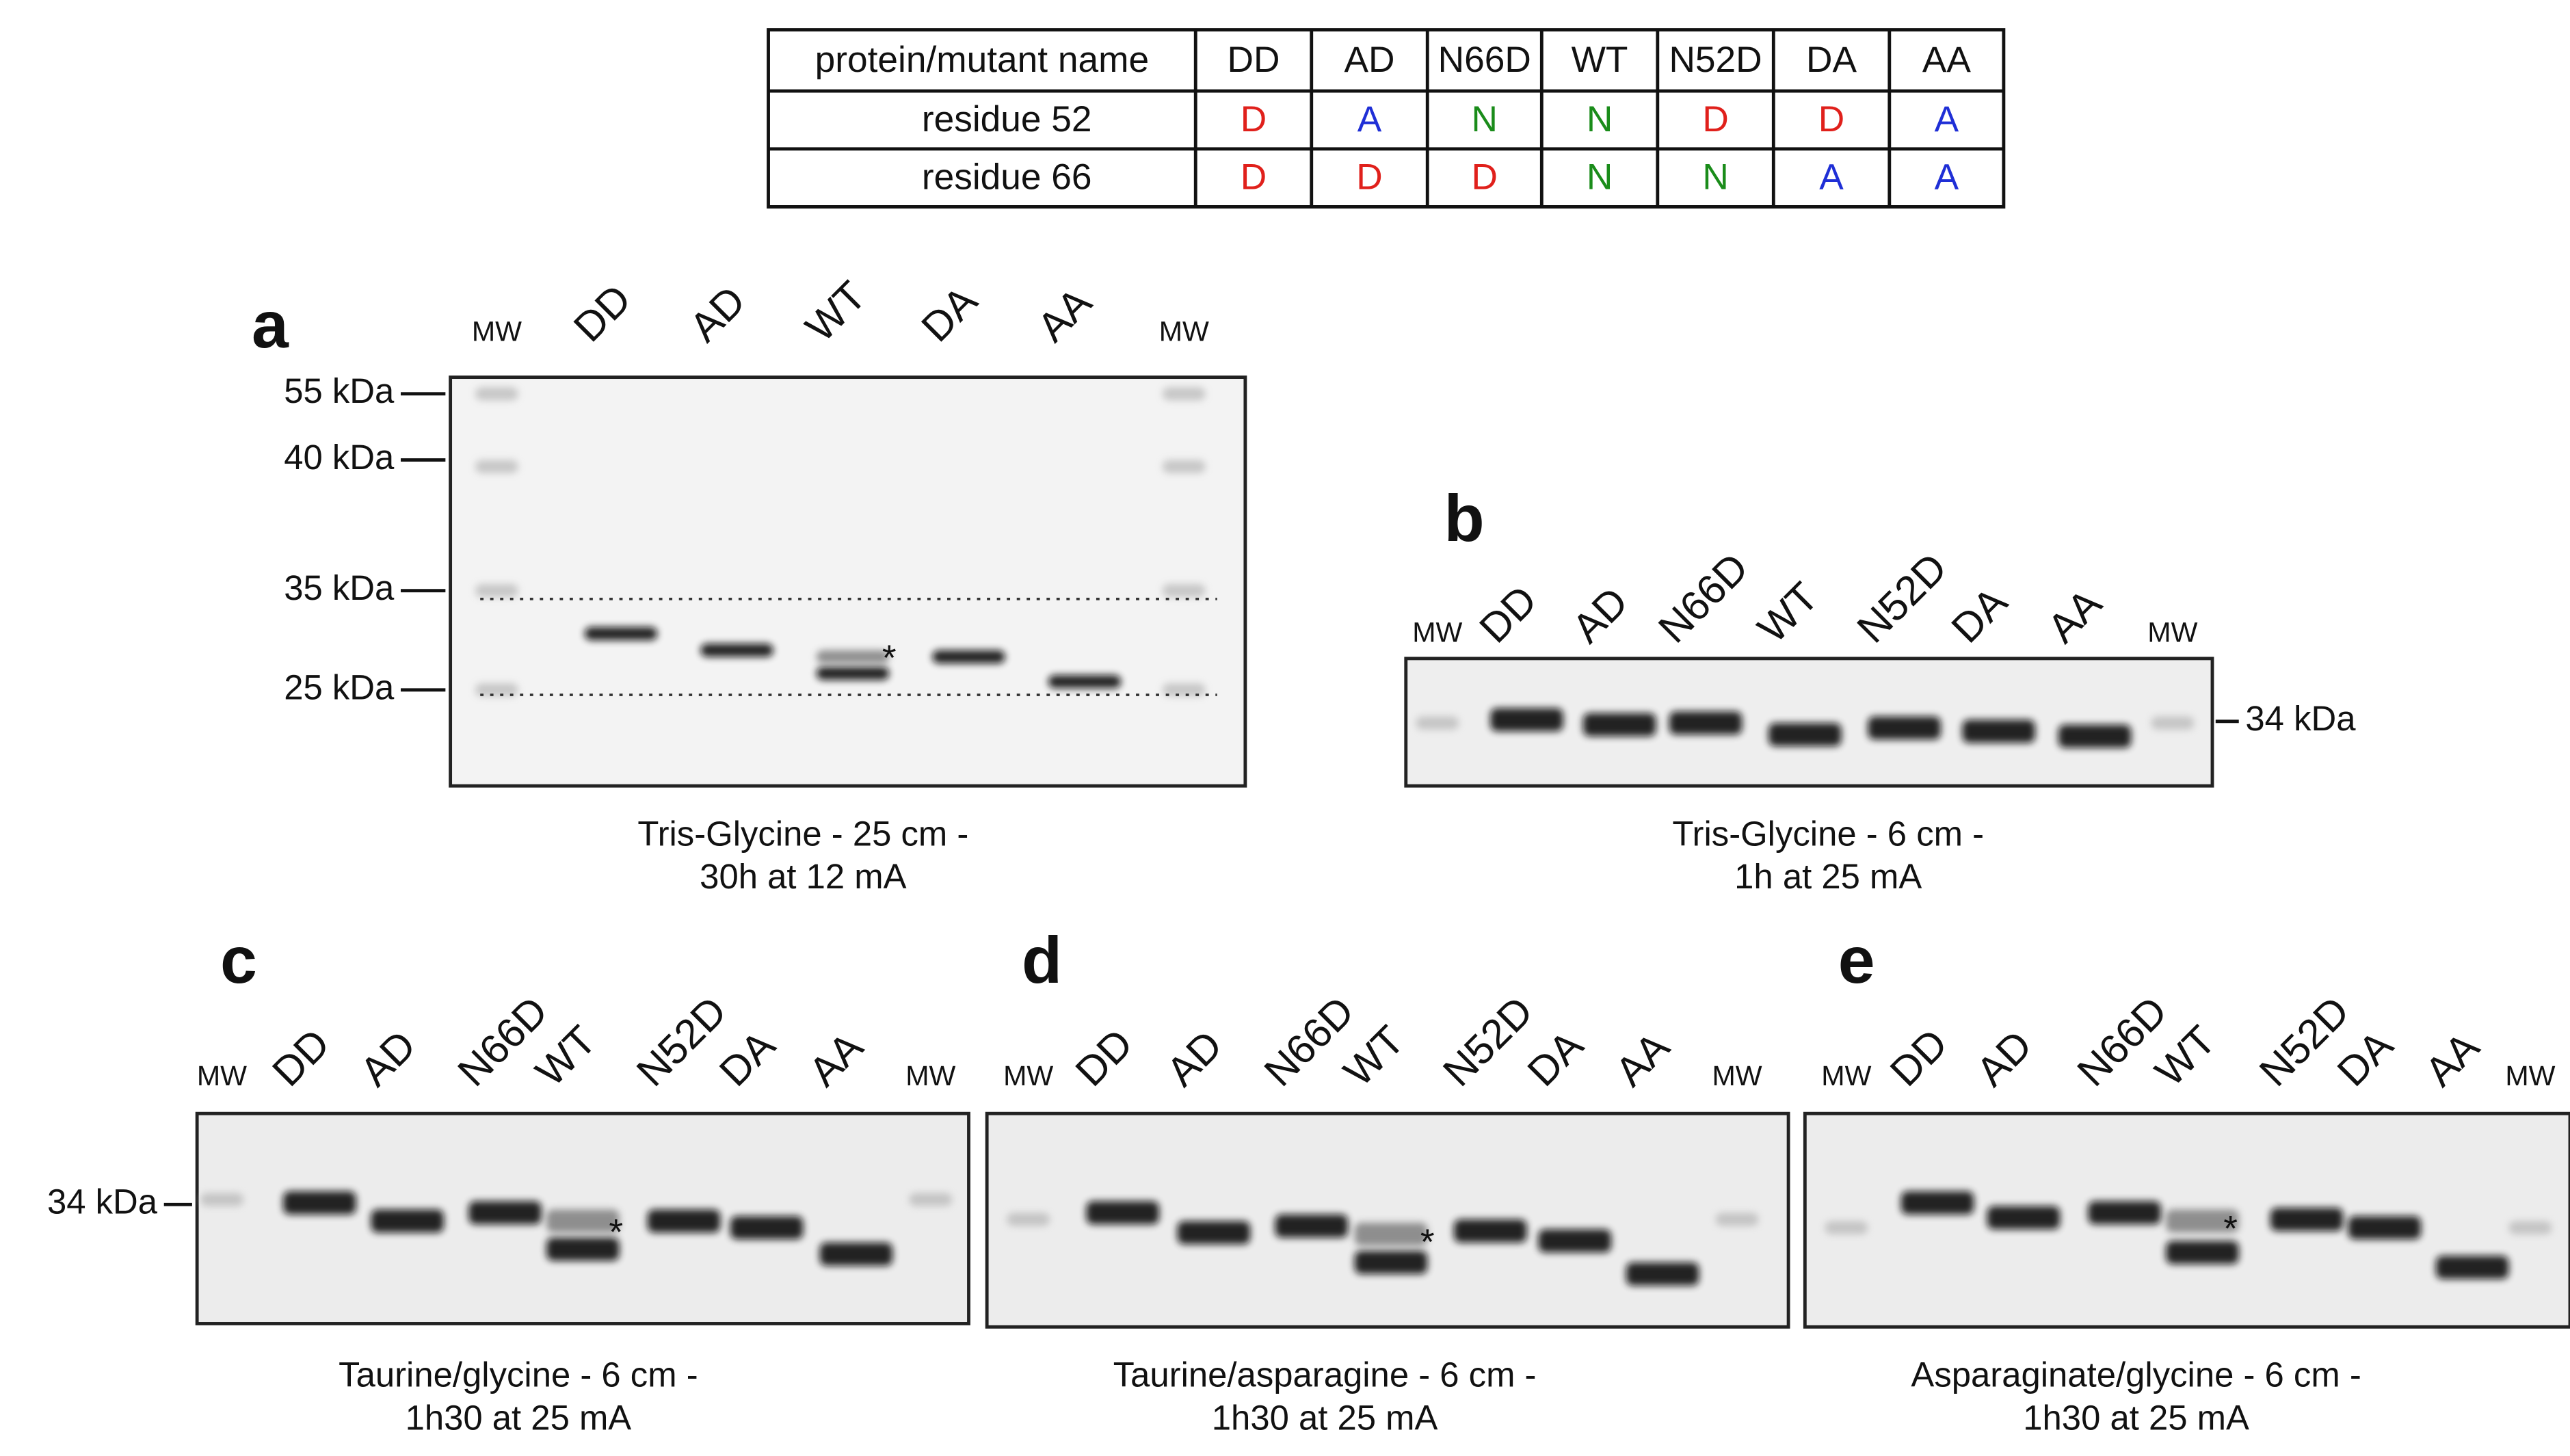 The height and width of the screenshot is (1456, 2570). I want to click on caption: Taurine/asparagine - 6 cm -, so click(1325, 1374).